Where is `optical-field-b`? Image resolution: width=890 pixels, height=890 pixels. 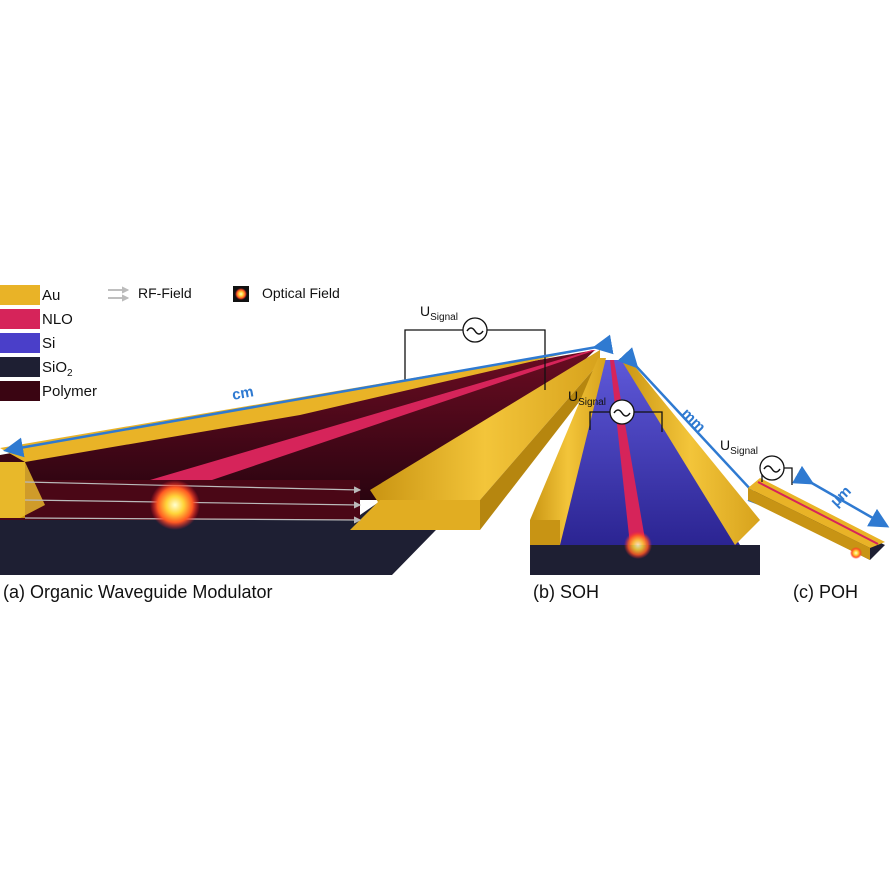 optical-field-b is located at coordinates (638, 545).